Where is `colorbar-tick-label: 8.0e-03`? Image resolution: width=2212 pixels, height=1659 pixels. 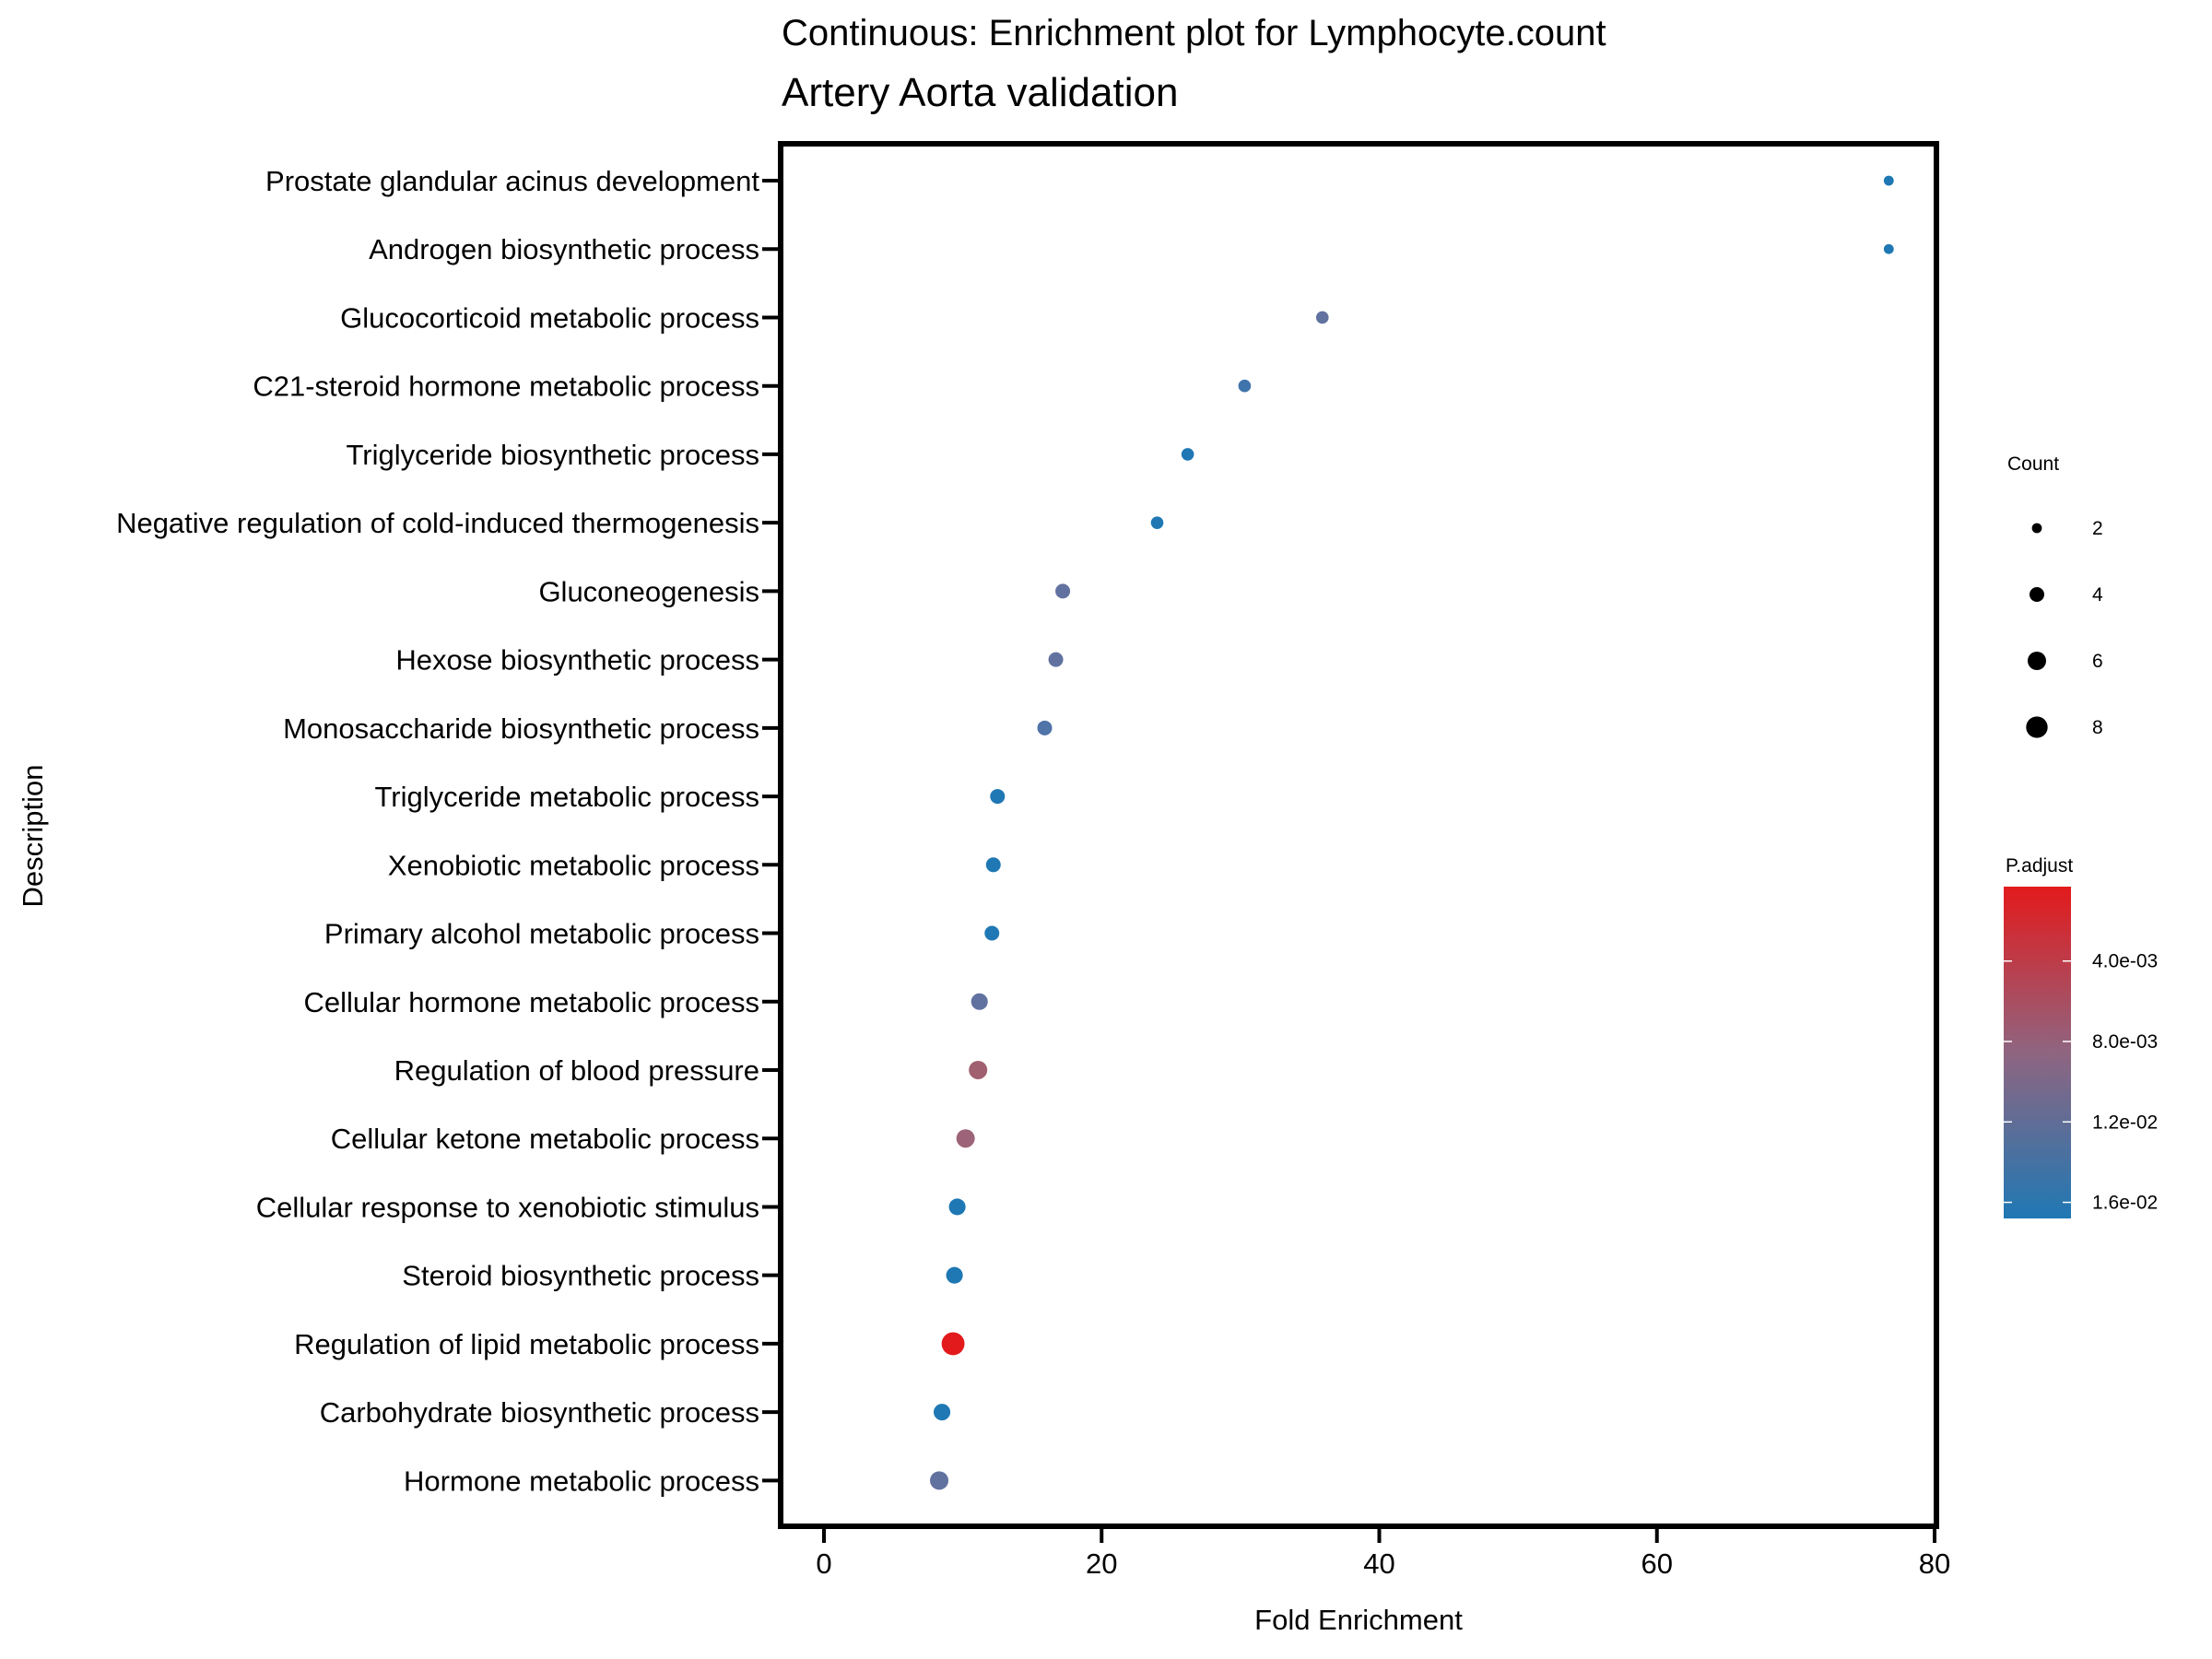 colorbar-tick-label: 8.0e-03 is located at coordinates (2125, 1042).